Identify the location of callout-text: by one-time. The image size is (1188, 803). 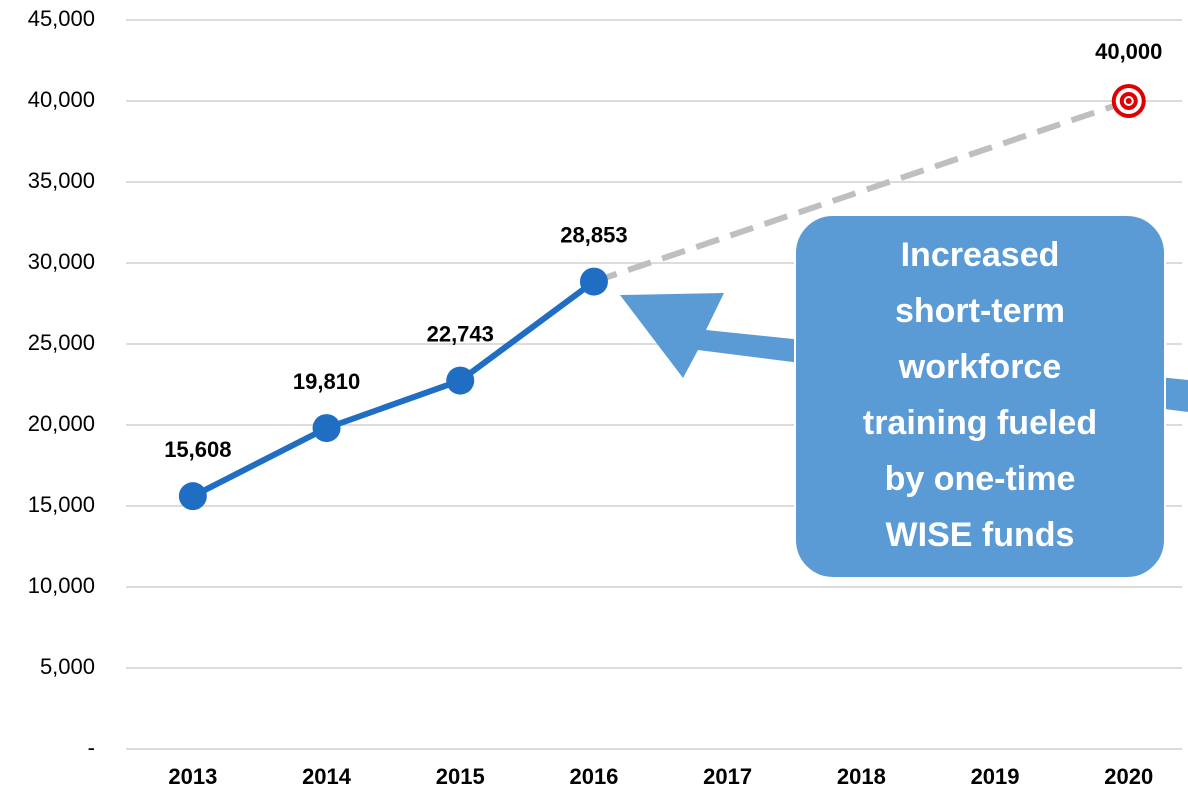
(980, 479).